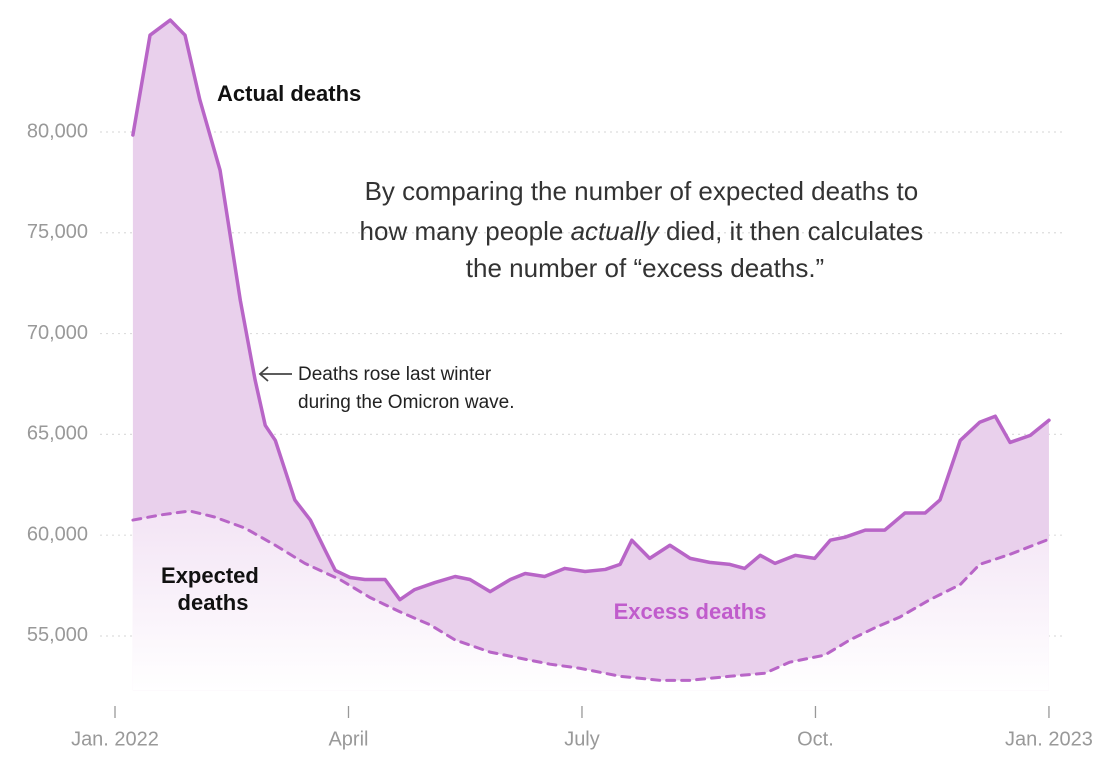 This screenshot has height=770, width=1102. Describe the element at coordinates (57, 333) in the screenshot. I see `y-tick-label: 70,000` at that location.